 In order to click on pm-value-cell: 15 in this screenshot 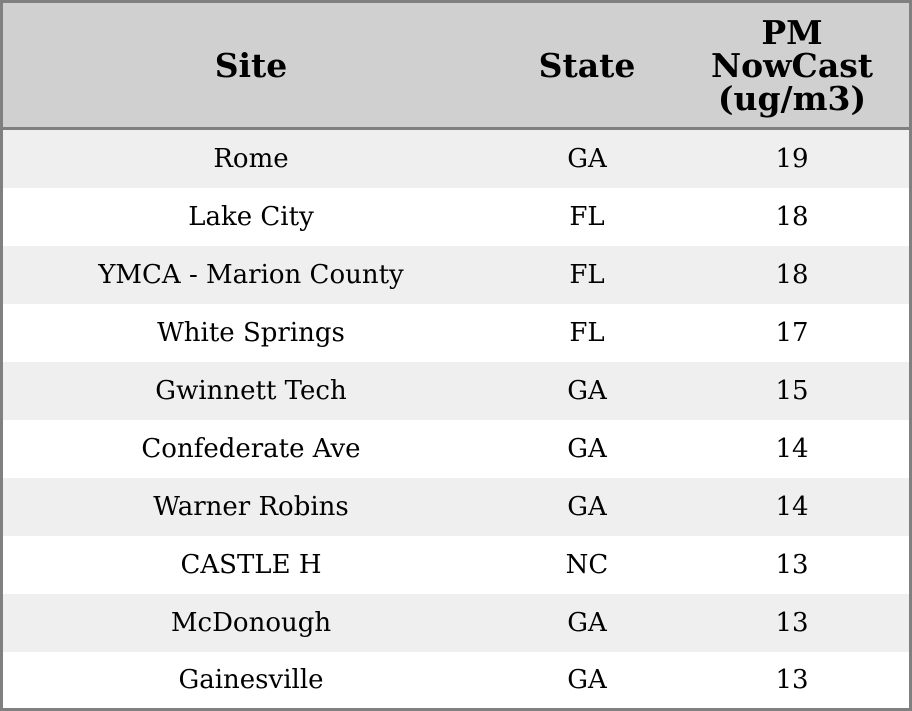, I will do `click(792, 391)`.